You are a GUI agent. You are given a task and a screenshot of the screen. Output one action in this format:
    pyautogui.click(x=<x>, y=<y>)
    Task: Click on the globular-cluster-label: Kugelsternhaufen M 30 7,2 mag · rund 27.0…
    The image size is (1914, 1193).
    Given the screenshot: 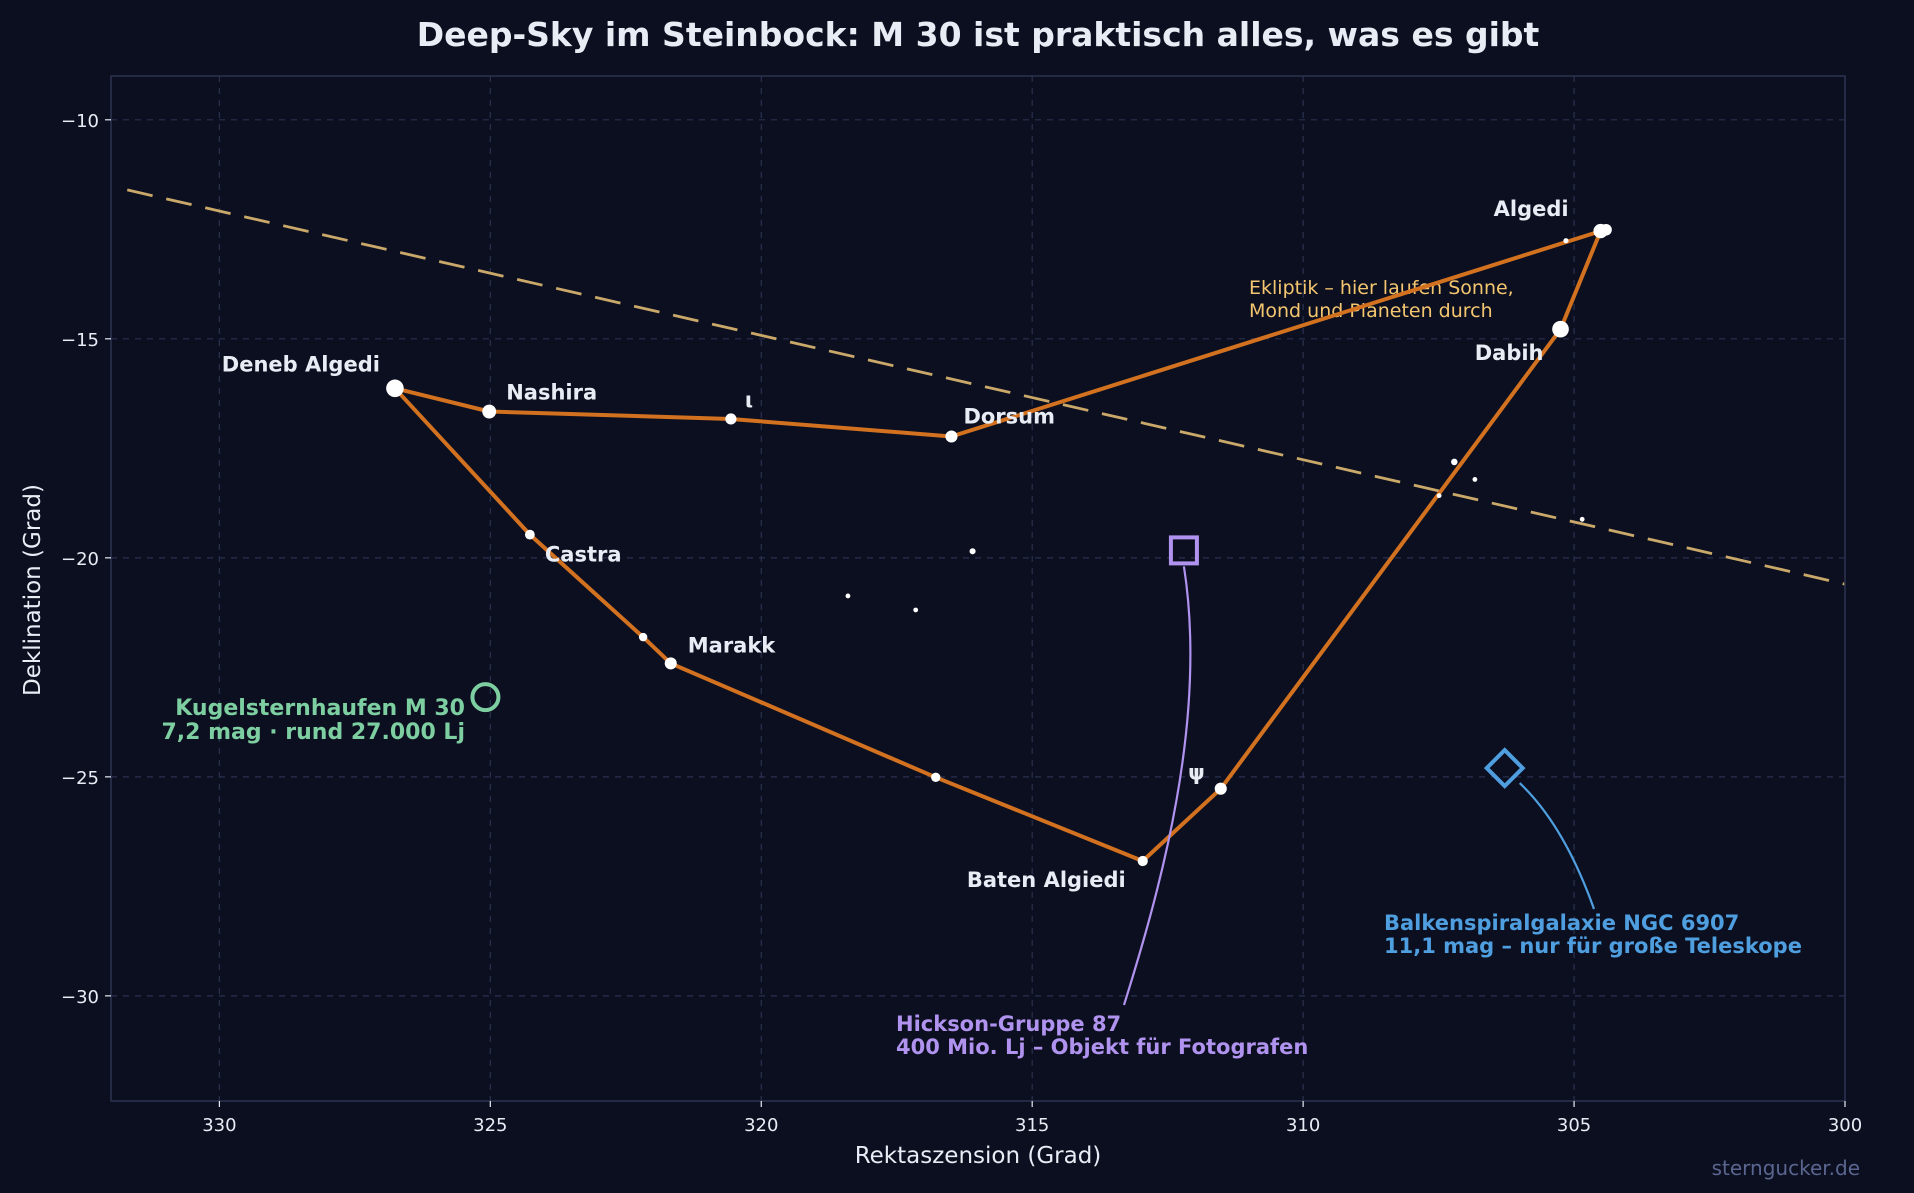 What is the action you would take?
    pyautogui.click(x=313, y=720)
    